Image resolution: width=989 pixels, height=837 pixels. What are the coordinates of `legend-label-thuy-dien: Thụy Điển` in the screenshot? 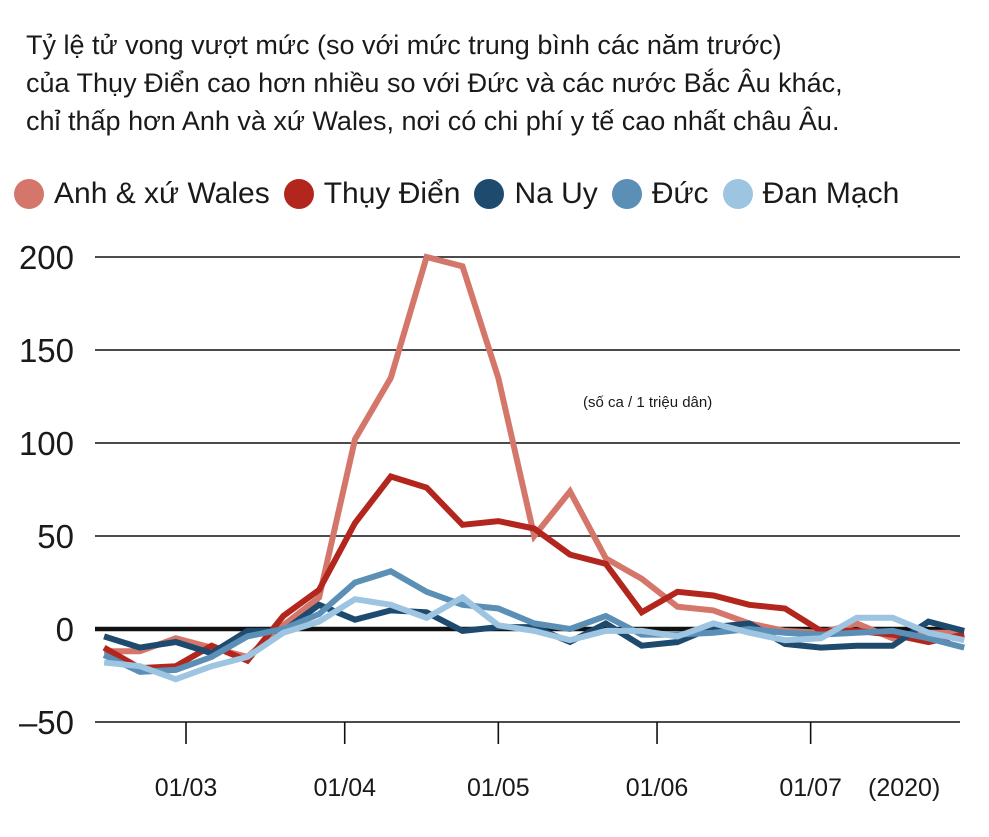 It's located at (392, 193).